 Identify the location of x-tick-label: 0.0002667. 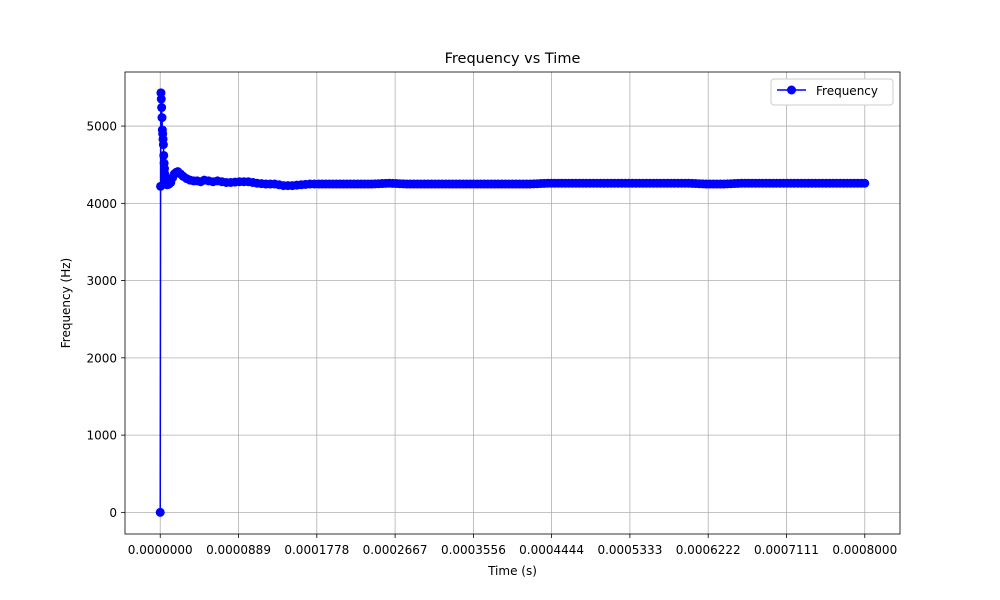
(395, 550).